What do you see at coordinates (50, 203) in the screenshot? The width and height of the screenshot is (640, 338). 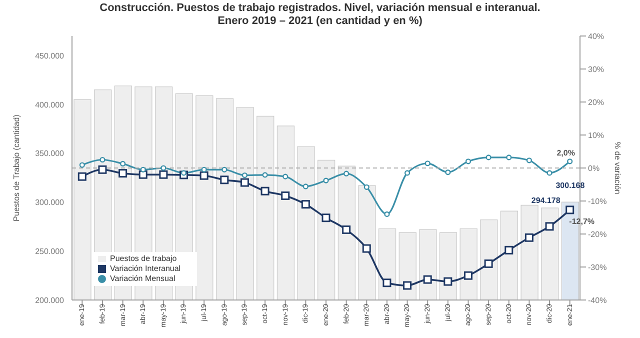 I see `y-tick-label: 300.000` at bounding box center [50, 203].